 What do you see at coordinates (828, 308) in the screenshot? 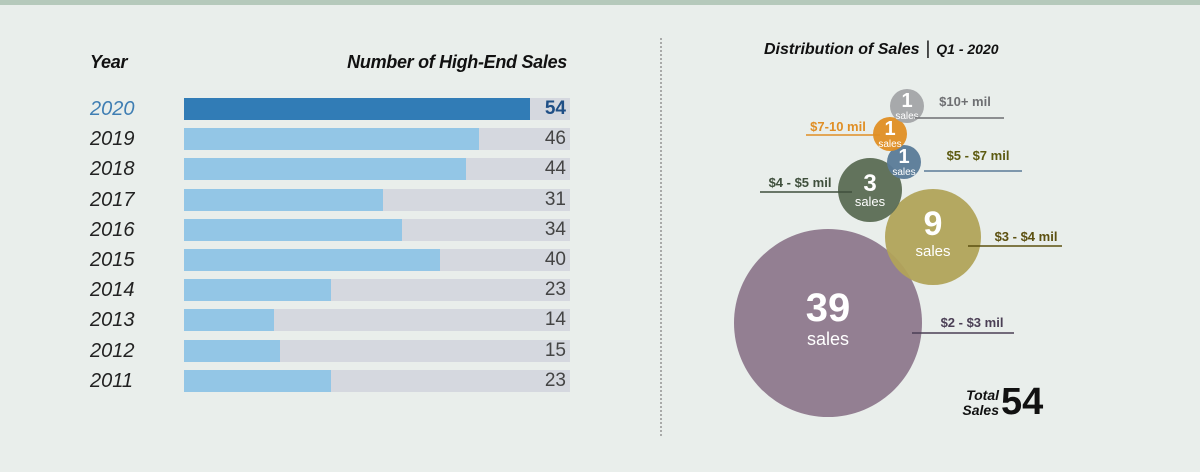
I see `bubble-value: 39` at bounding box center [828, 308].